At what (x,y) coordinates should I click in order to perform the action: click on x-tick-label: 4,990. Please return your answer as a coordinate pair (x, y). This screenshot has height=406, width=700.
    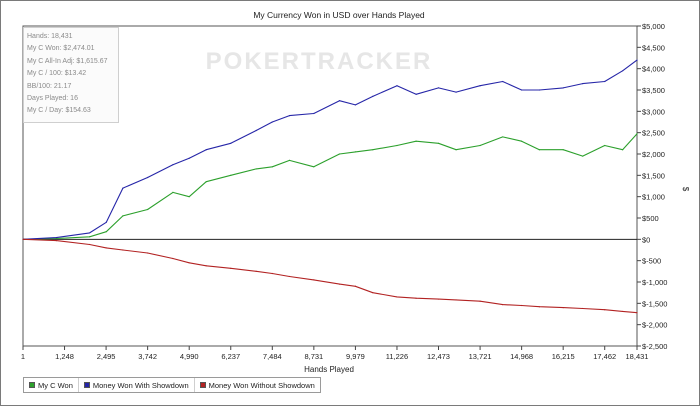
    Looking at the image, I should click on (189, 356).